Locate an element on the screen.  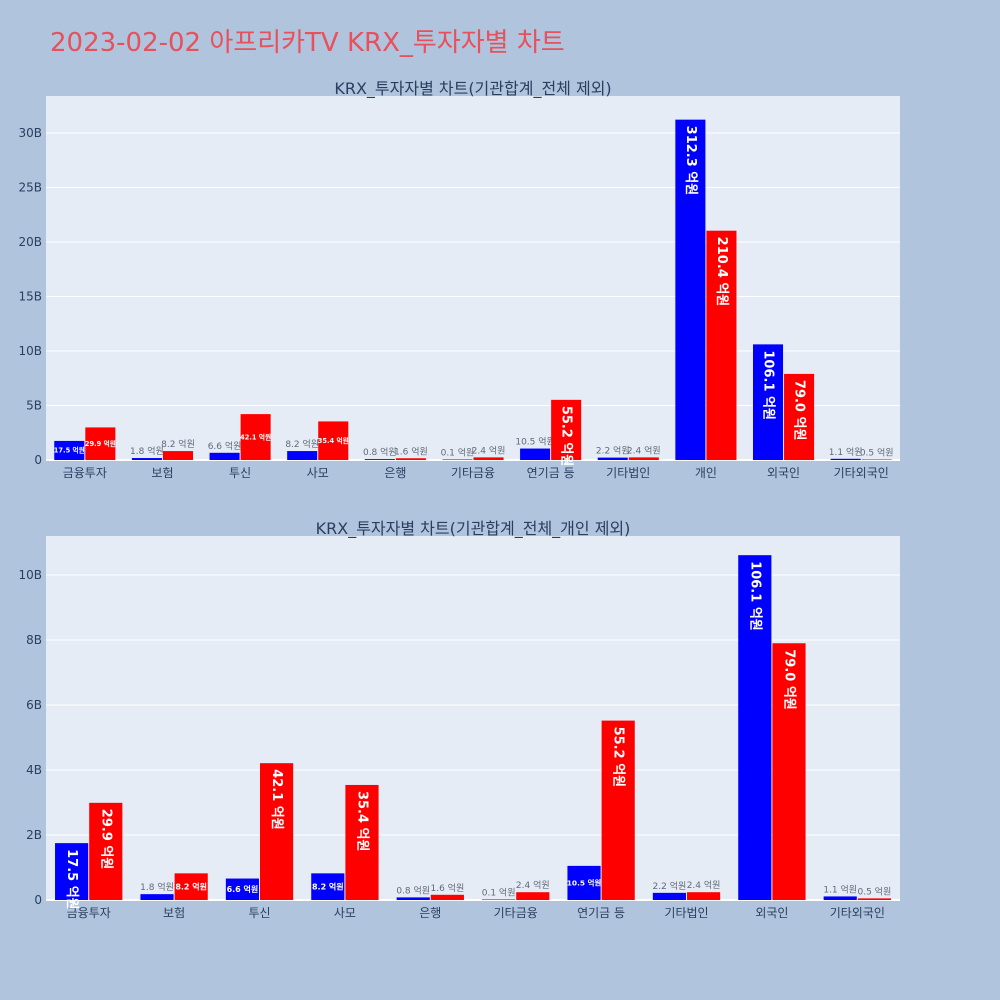
x-tick-label: 개인 is located at coordinates (706, 473).